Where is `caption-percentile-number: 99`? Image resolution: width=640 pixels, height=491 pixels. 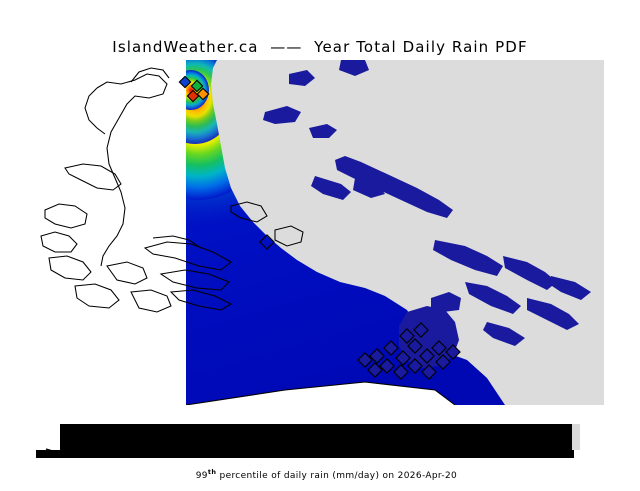 caption-percentile-number: 99 is located at coordinates (201, 476).